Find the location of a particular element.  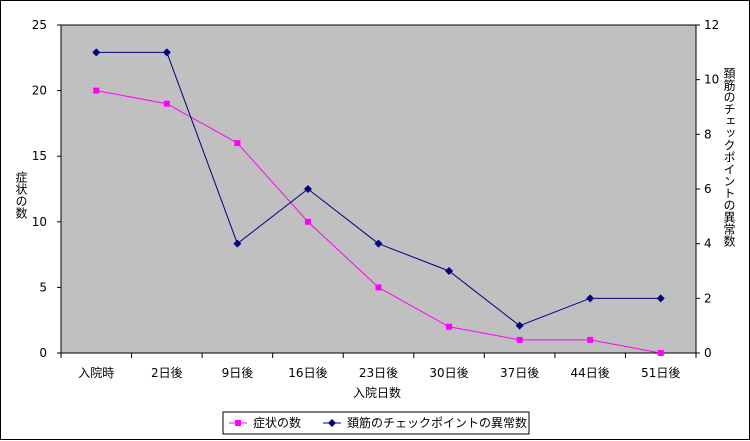

x-tick-label: 9日後 is located at coordinates (238, 373).